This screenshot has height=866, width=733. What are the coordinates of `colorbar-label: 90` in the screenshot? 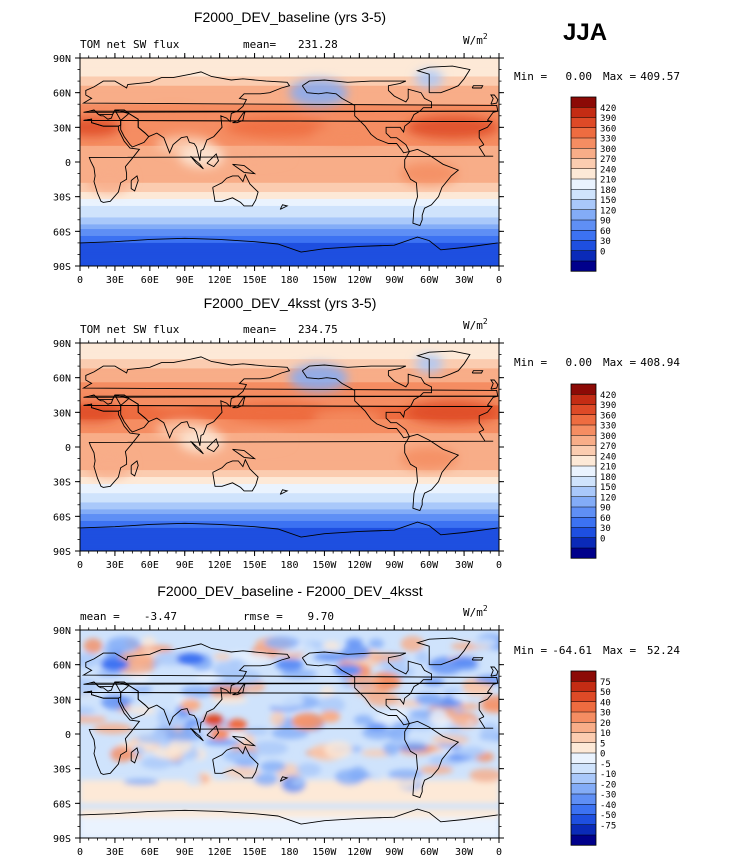 It's located at (605, 222).